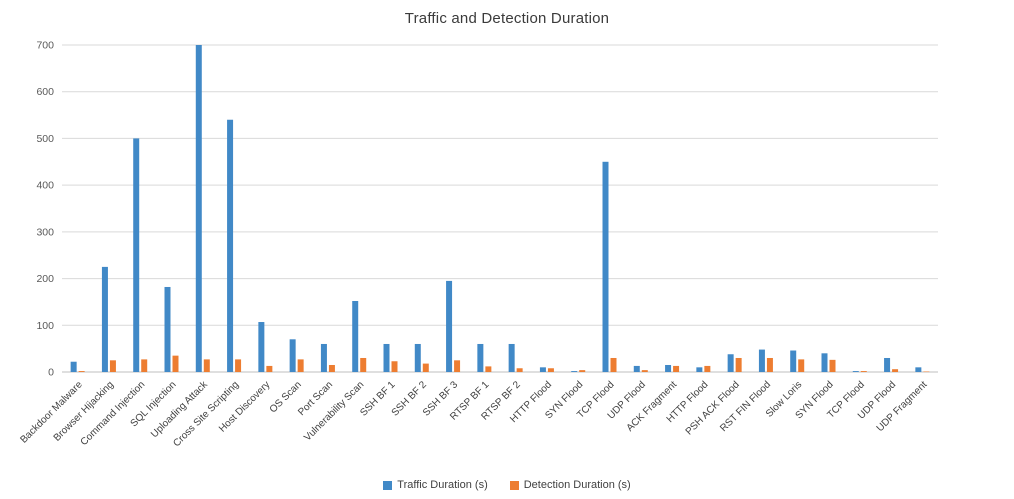 The height and width of the screenshot is (499, 1014). What do you see at coordinates (713, 408) in the screenshot?
I see `x-tick-label: PSH ACK Flood` at bounding box center [713, 408].